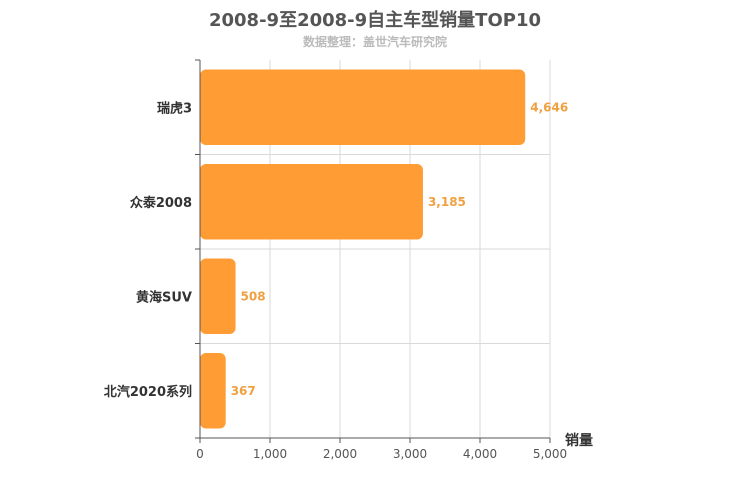 This screenshot has width=750, height=500. Describe the element at coordinates (148, 392) in the screenshot. I see `category-label: 北汽2020系列` at that location.